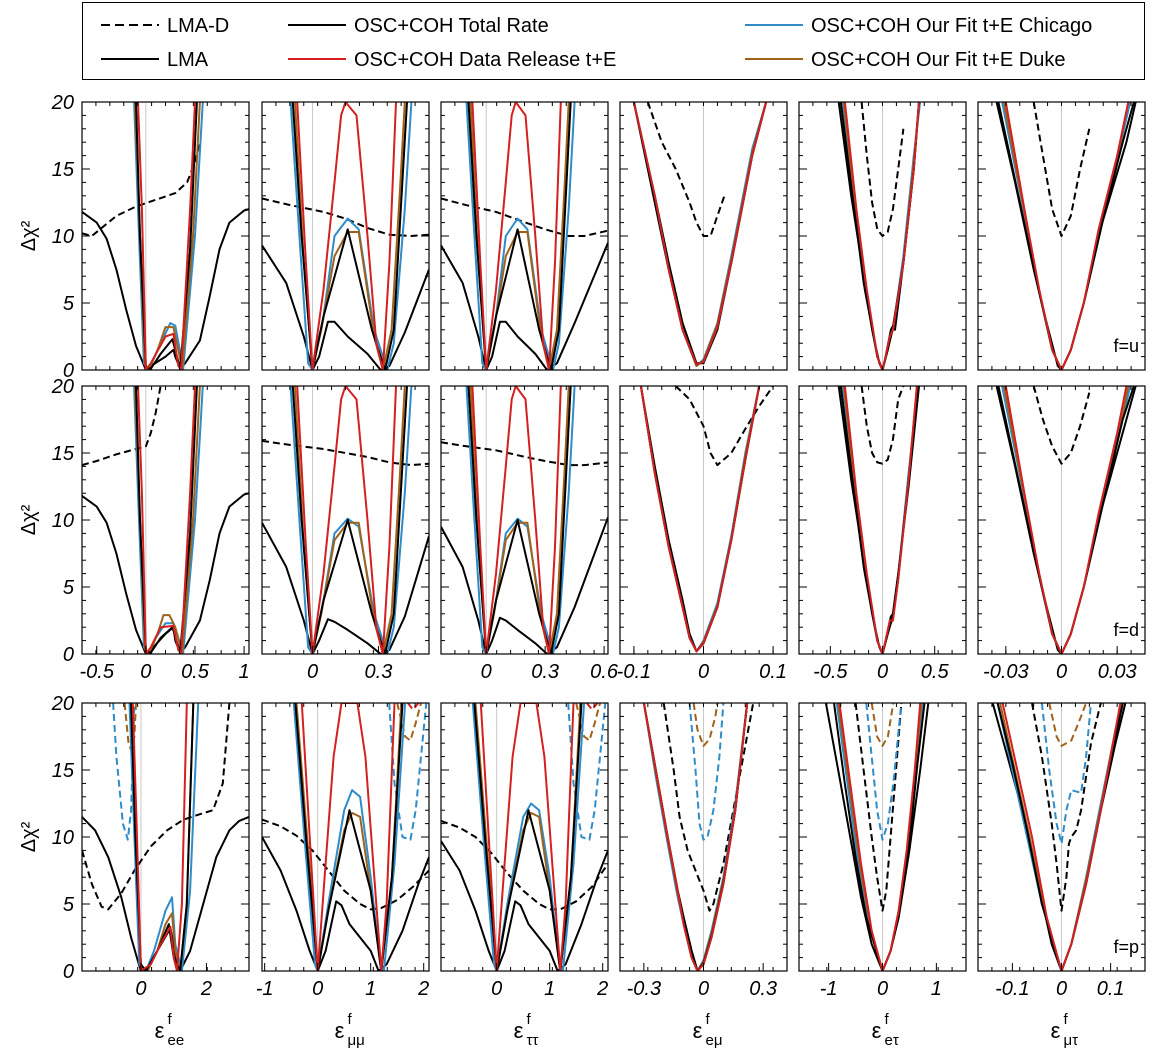 This screenshot has width=1153, height=1050. I want to click on panel-r3-c5: -1 0 1 ε f eτ, so click(882, 875).